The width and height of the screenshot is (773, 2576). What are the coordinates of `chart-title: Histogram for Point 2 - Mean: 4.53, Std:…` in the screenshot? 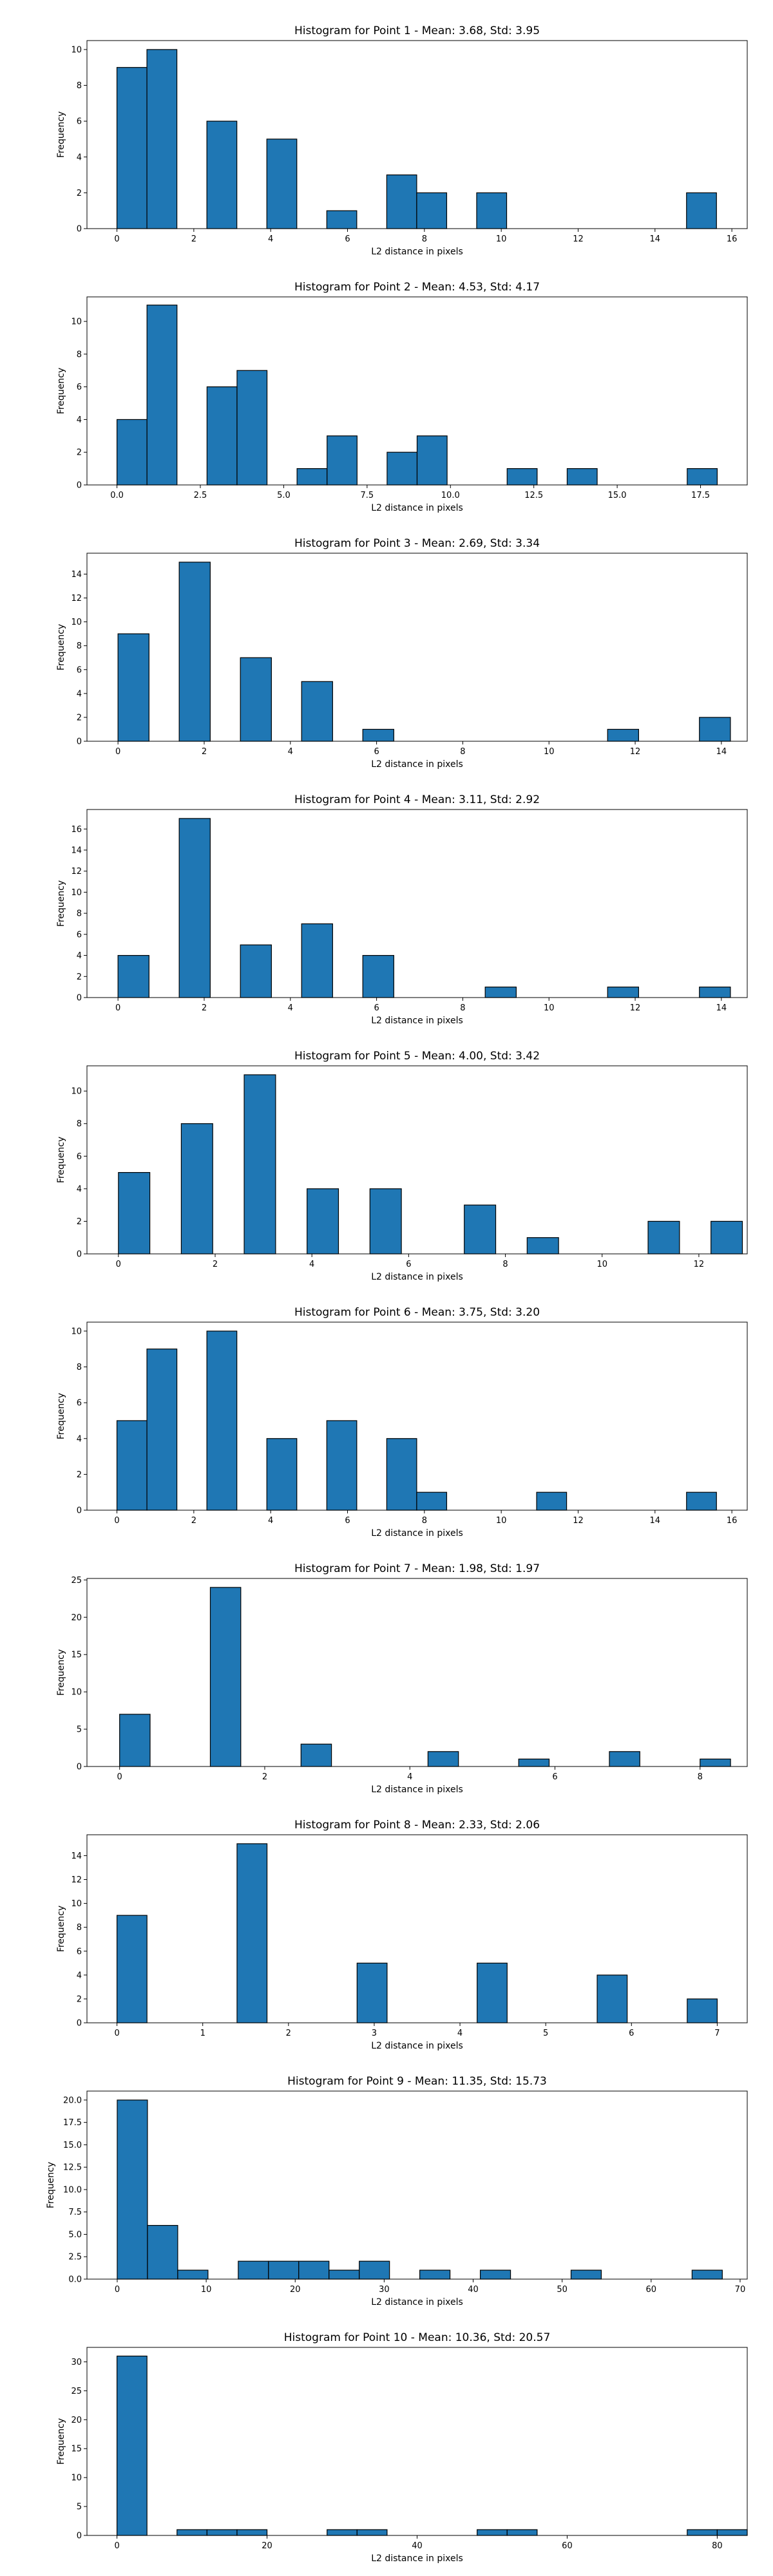 It's located at (417, 287).